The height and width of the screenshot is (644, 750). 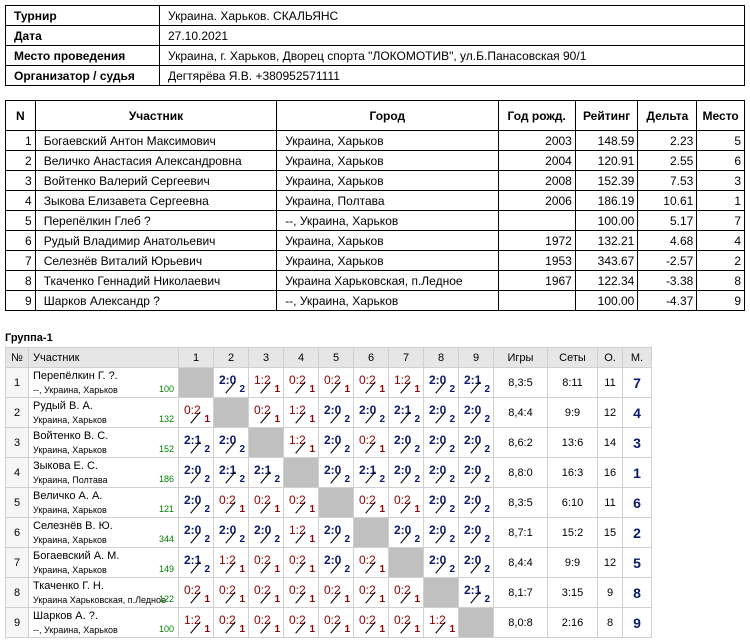 What do you see at coordinates (166, 389) in the screenshot?
I see `player-rating: 100` at bounding box center [166, 389].